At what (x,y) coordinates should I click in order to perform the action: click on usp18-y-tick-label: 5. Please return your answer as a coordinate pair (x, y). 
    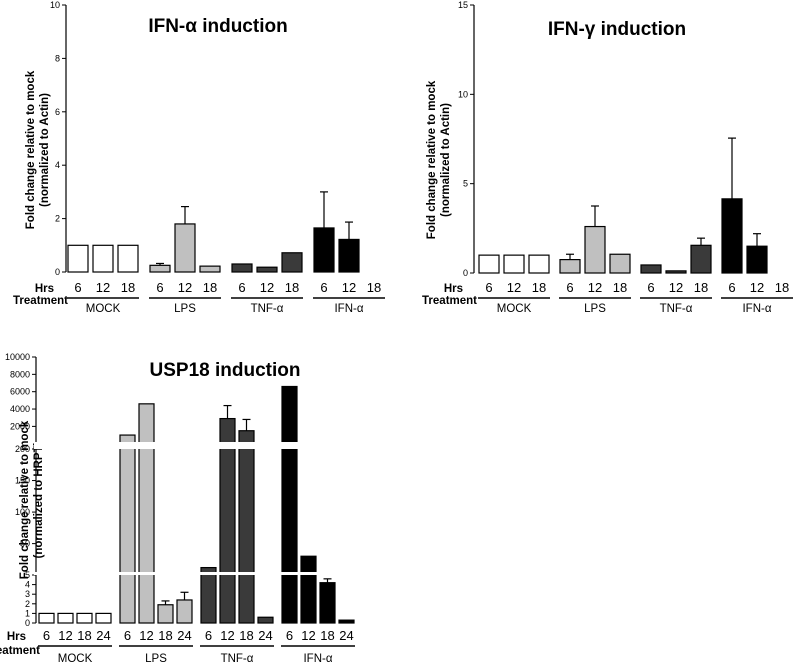
    Looking at the image, I should click on (27, 575).